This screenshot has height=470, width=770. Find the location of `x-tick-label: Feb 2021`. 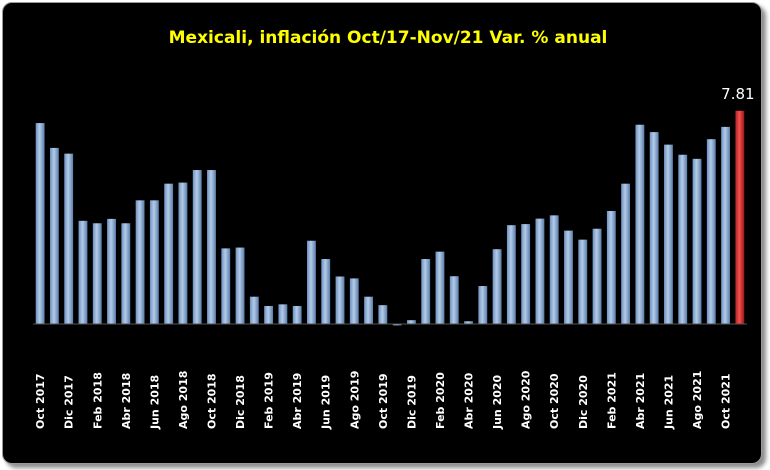

x-tick-label: Feb 2021 is located at coordinates (611, 400).